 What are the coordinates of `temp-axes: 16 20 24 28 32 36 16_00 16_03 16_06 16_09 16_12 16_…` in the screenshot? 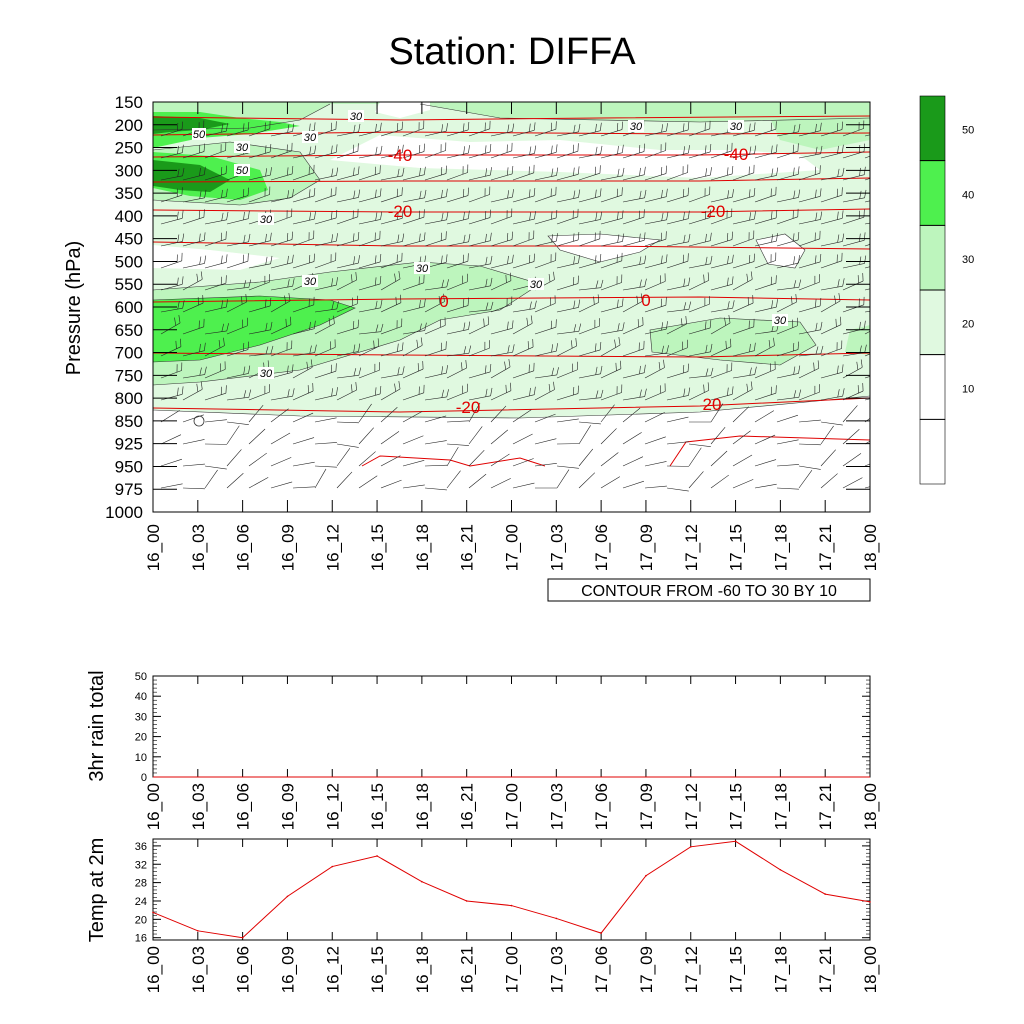 It's located at (507, 916).